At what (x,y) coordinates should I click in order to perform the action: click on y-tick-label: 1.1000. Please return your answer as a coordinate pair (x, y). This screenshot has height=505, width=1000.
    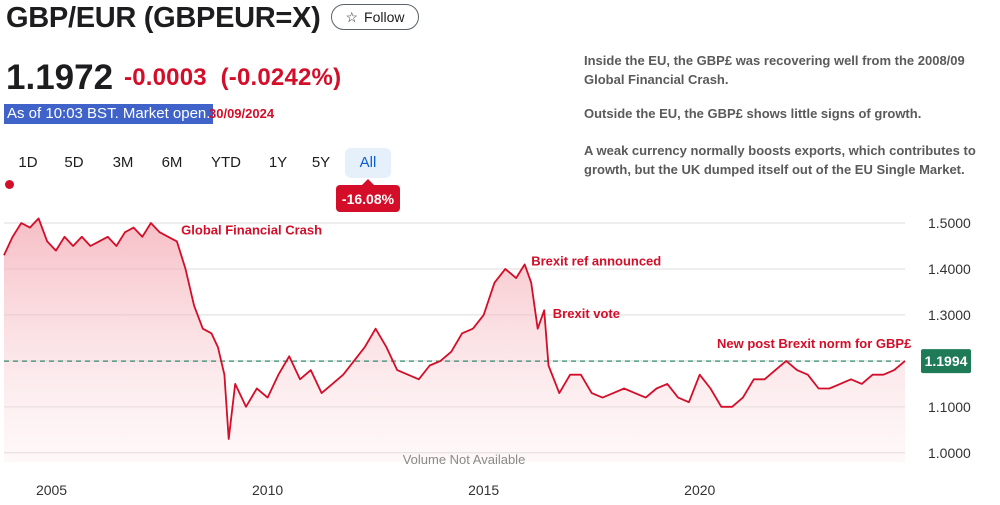
    Looking at the image, I should click on (949, 407).